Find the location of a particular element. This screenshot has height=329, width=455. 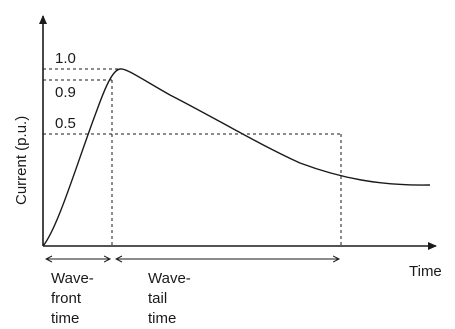

wavefront-label-line-2: front is located at coordinates (66, 298).